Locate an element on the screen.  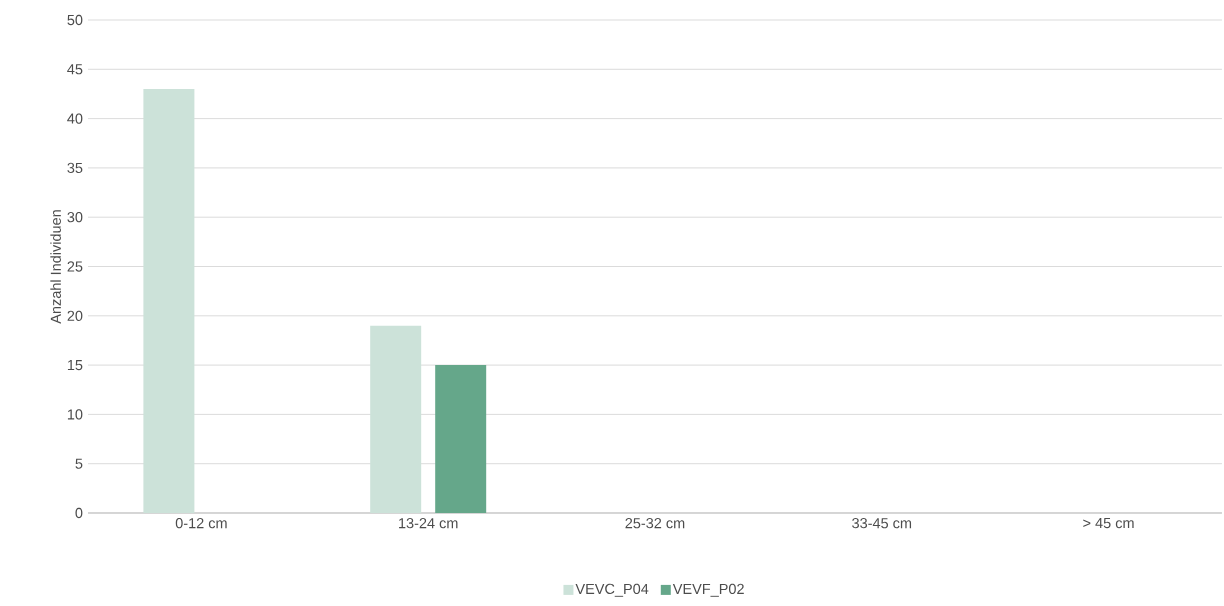
y-axis-title: Anzahl Individuen is located at coordinates (55, 267).